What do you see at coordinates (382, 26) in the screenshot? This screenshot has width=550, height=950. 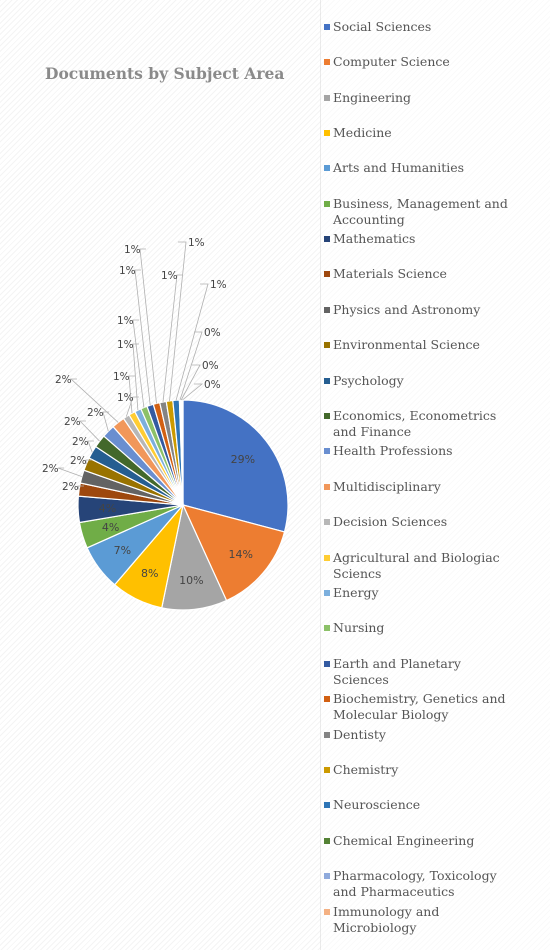 I see `legend-label-0: Social Sciences` at bounding box center [382, 26].